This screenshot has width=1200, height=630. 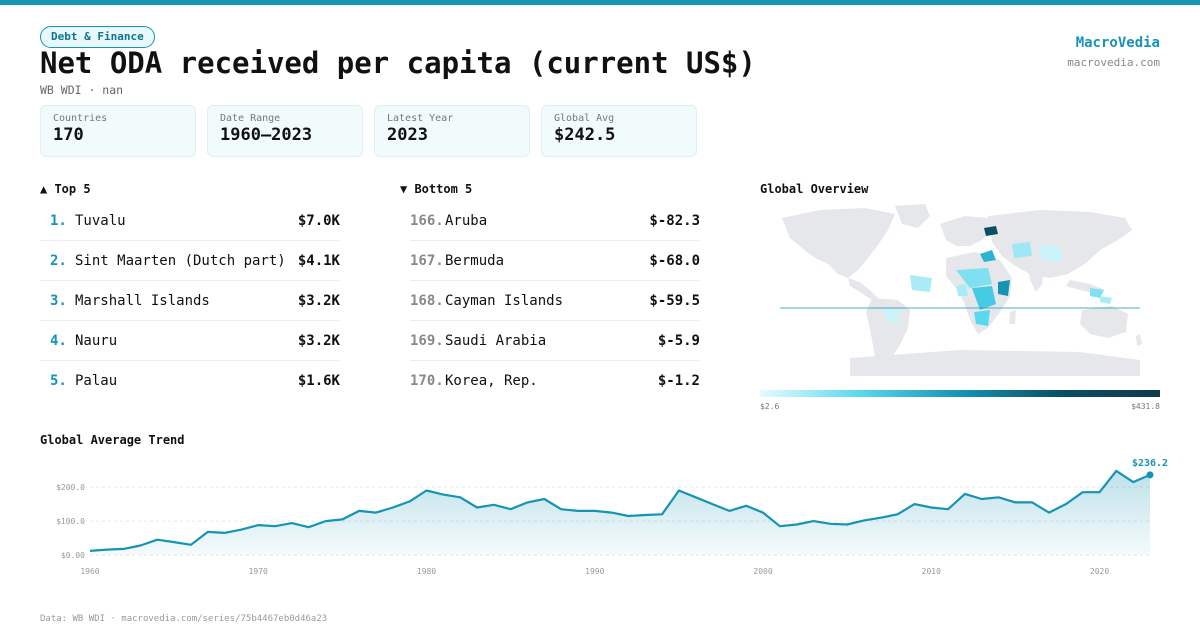 I want to click on world-map-svg, so click(x=961, y=290).